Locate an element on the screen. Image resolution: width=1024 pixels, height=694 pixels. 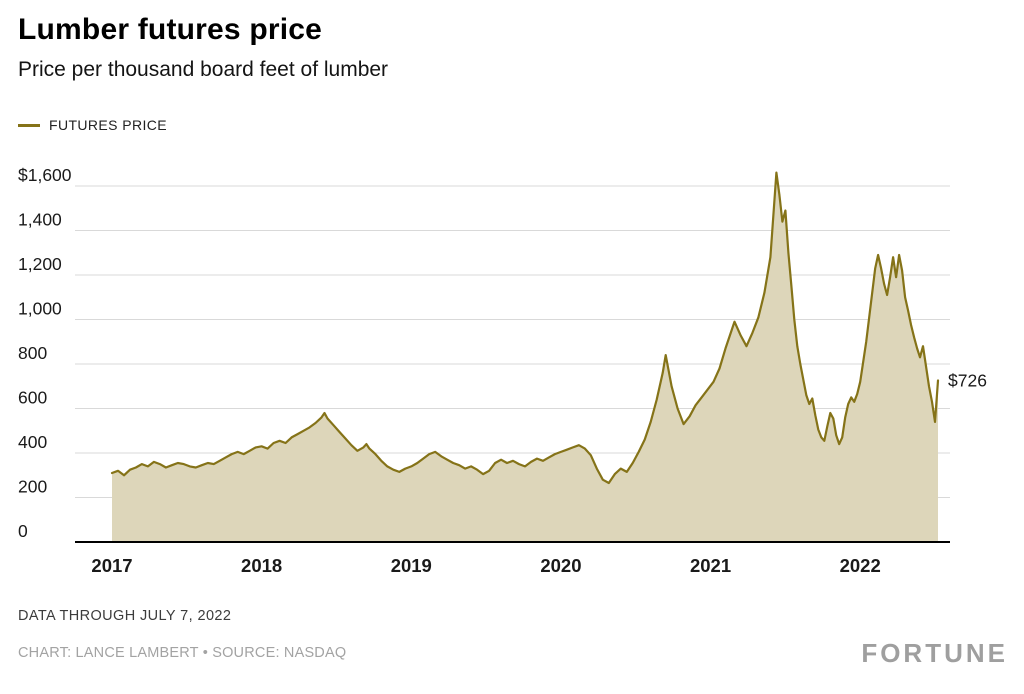
legend-label: FUTURES PRICE is located at coordinates (108, 125).